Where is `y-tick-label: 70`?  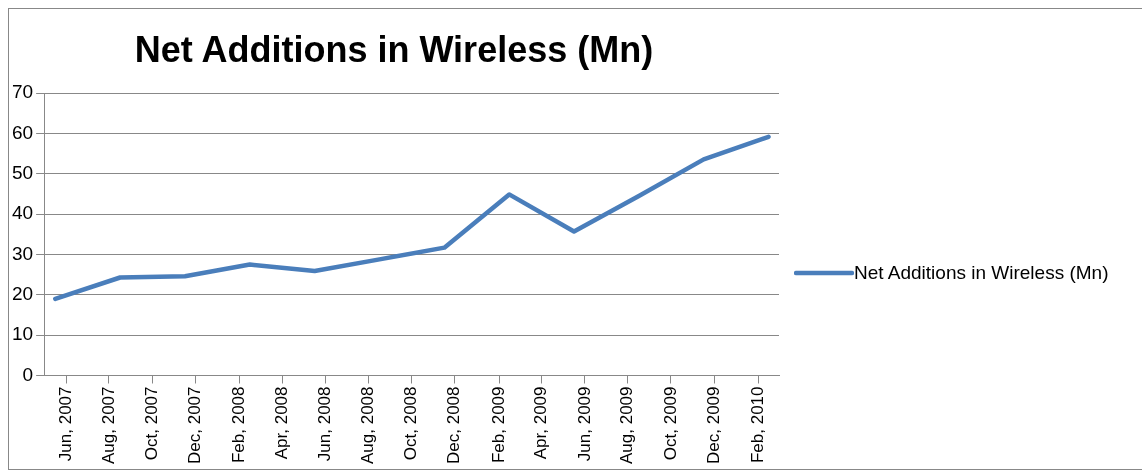 y-tick-label: 70 is located at coordinates (22, 91).